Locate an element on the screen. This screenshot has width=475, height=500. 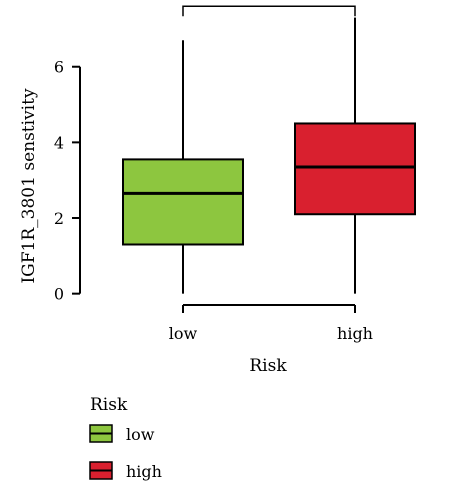
y-axis-title: IGF1R_3801 senstivity is located at coordinates (29, 185).